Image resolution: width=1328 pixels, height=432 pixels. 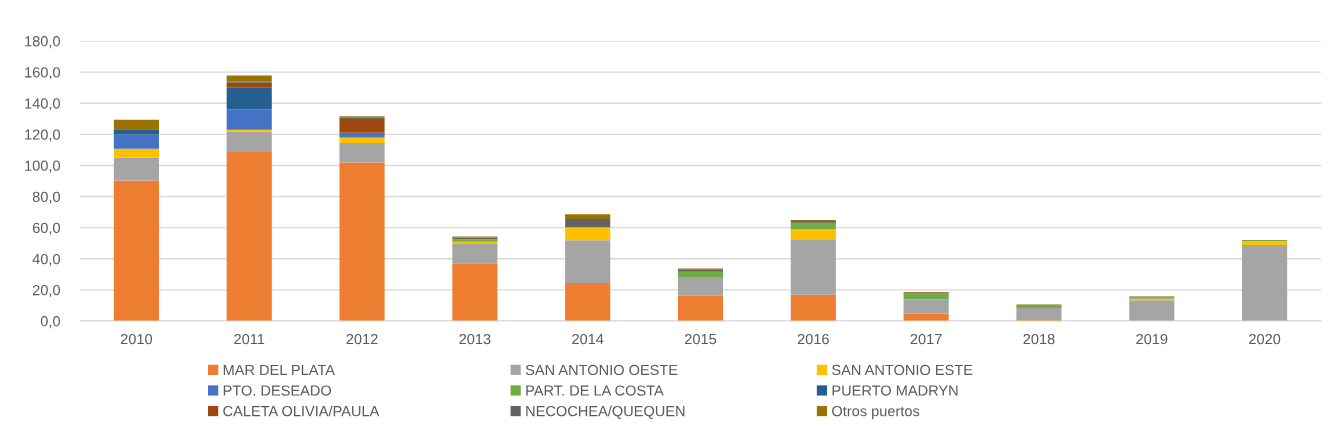 What do you see at coordinates (42, 166) in the screenshot?
I see `y-tick-label: 100,0` at bounding box center [42, 166].